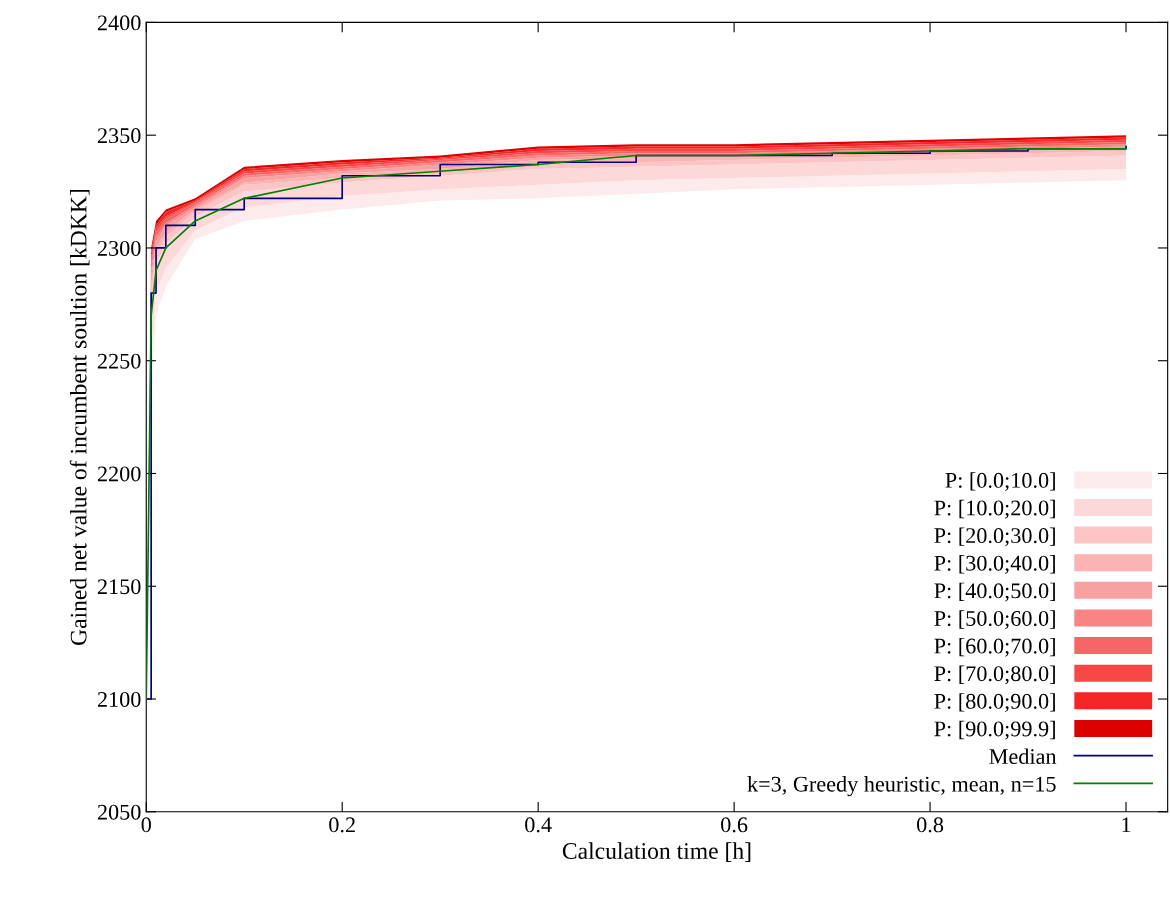 This screenshot has height=897, width=1170. I want to click on y-tick-label: 2150, so click(119, 587).